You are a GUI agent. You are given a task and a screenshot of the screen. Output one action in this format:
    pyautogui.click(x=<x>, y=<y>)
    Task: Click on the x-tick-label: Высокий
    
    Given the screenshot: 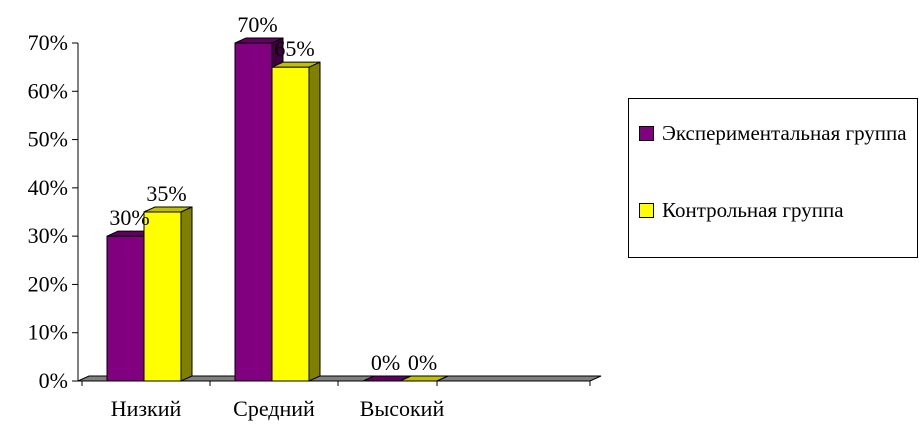 What is the action you would take?
    pyautogui.click(x=402, y=408)
    